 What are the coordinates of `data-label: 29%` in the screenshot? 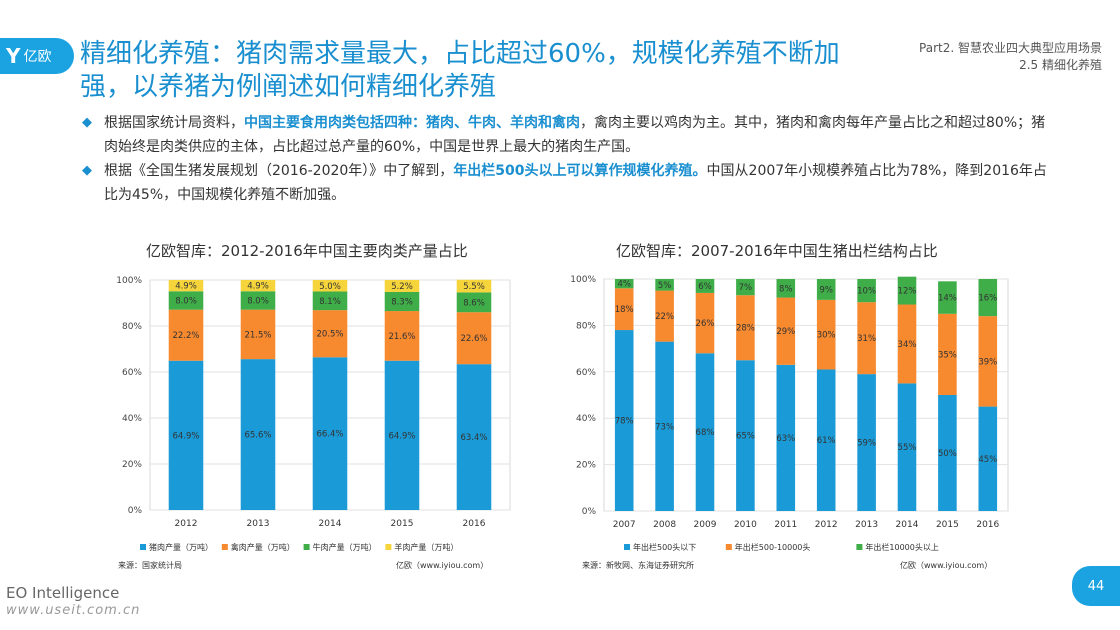 It's located at (785, 332).